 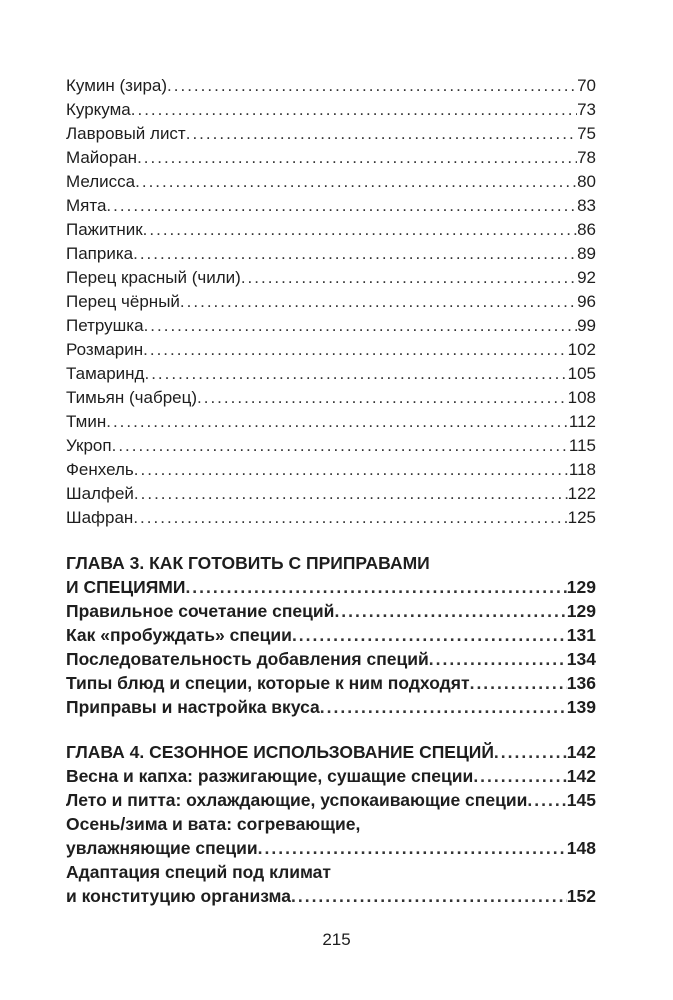 I want to click on entry-title: Шафран, so click(x=100, y=517).